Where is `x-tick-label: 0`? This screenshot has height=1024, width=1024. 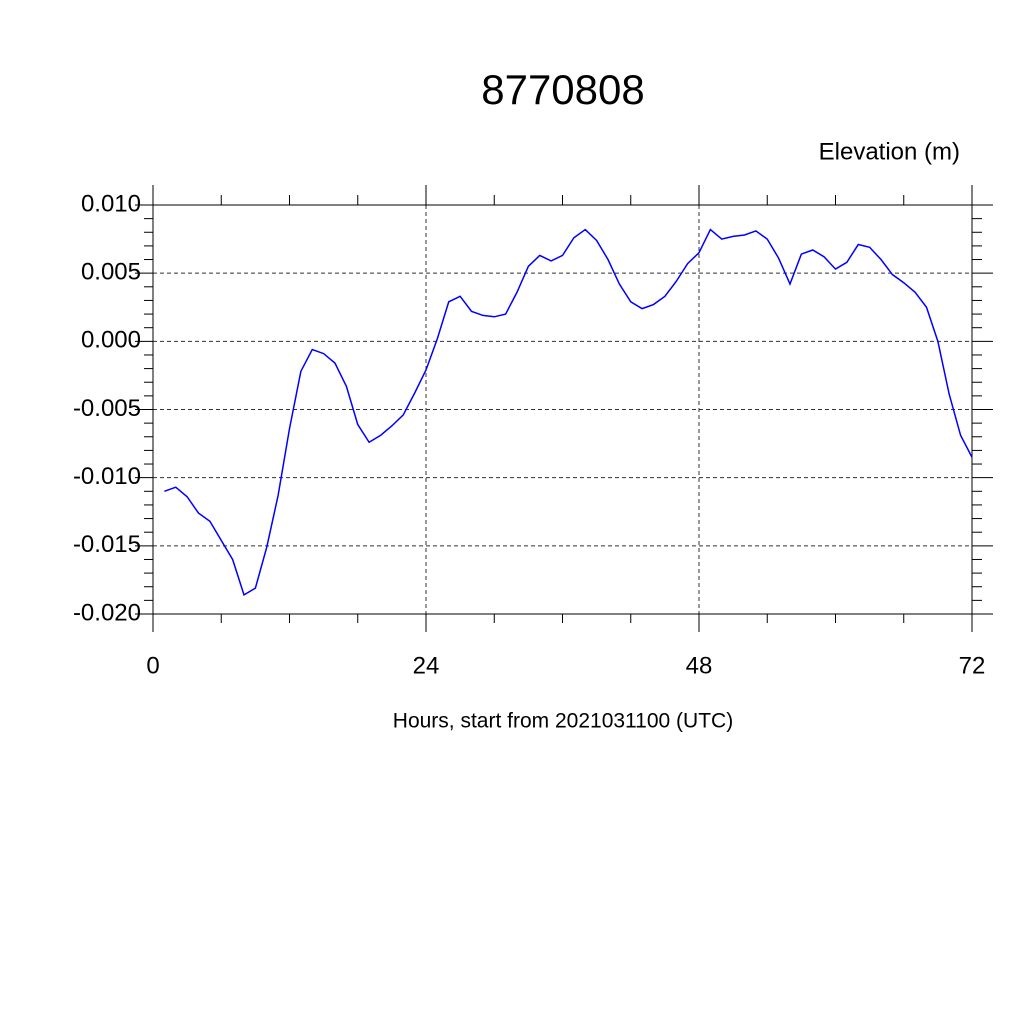
x-tick-label: 0 is located at coordinates (152, 665).